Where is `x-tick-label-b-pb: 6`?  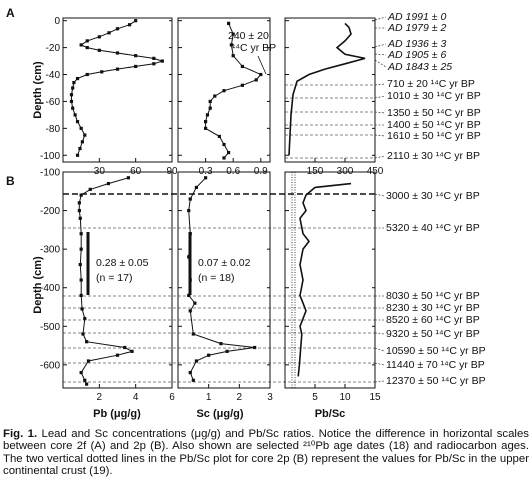
x-tick-label-b-pb: 6 is located at coordinates (172, 397).